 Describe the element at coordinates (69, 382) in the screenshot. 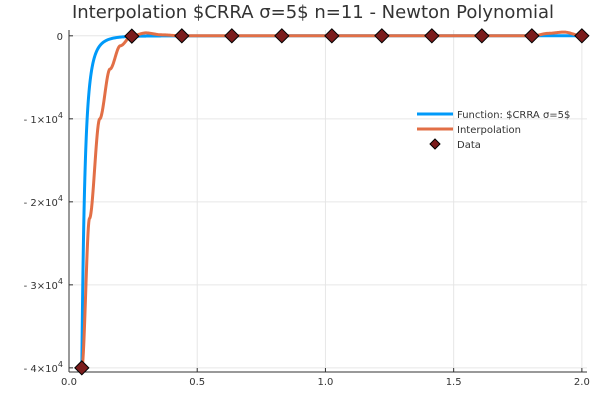

I see `x-tick-label-0: 0.0` at that location.